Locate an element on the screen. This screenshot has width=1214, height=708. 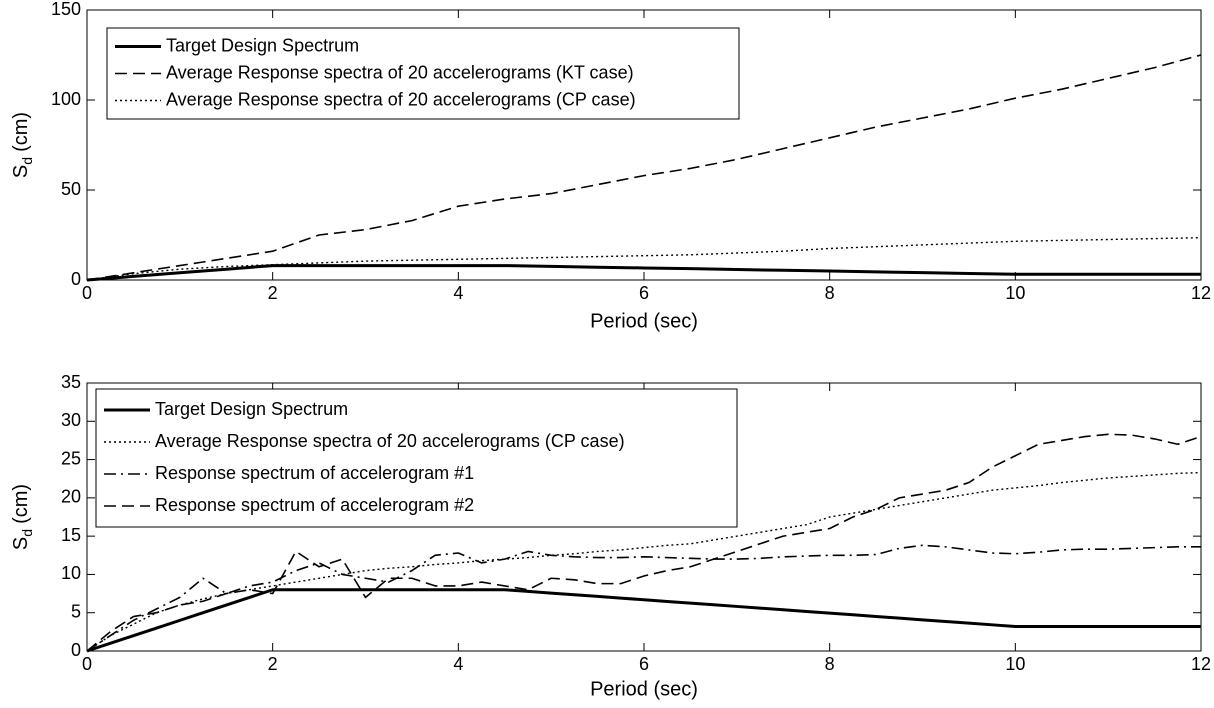
y-tick-label: 150 is located at coordinates (66, 9).